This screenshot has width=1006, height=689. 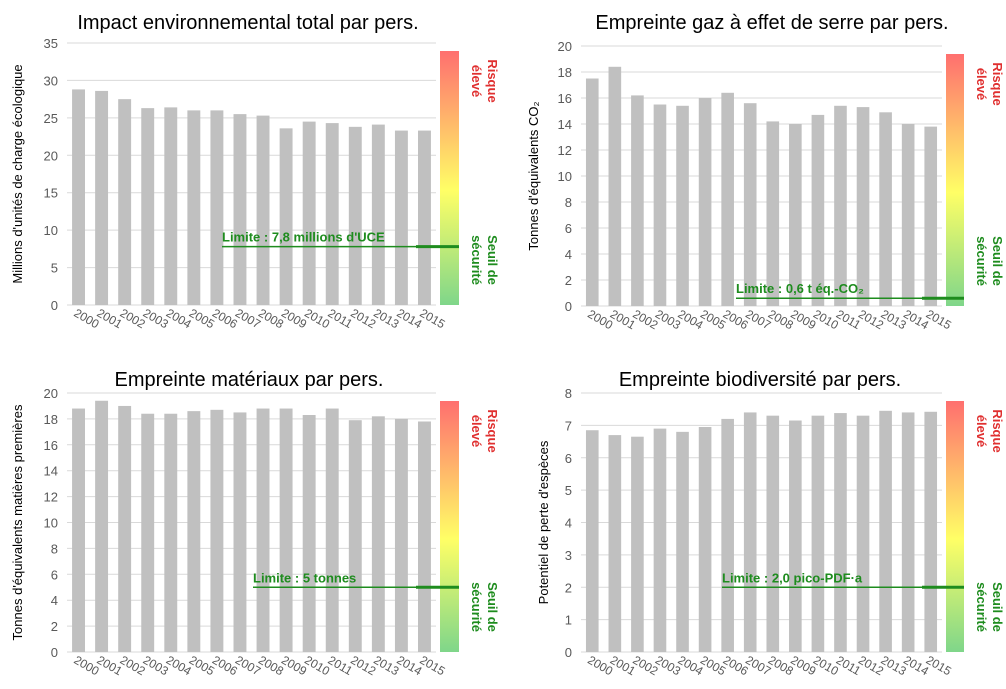 What do you see at coordinates (760, 380) in the screenshot?
I see `chart-title: Empreinte biodiversité par pers.` at bounding box center [760, 380].